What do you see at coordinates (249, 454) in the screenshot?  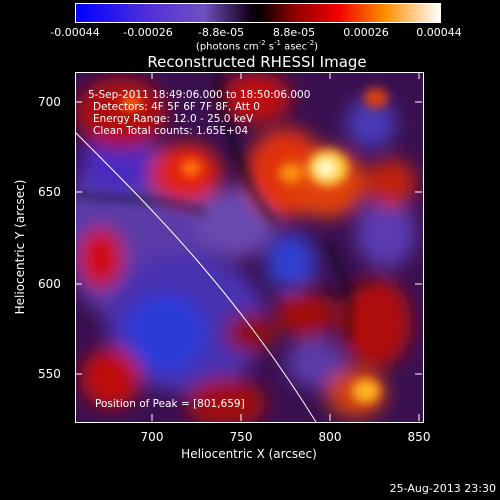 I see `x-axis-label: Heliocentric X (arcsec)` at bounding box center [249, 454].